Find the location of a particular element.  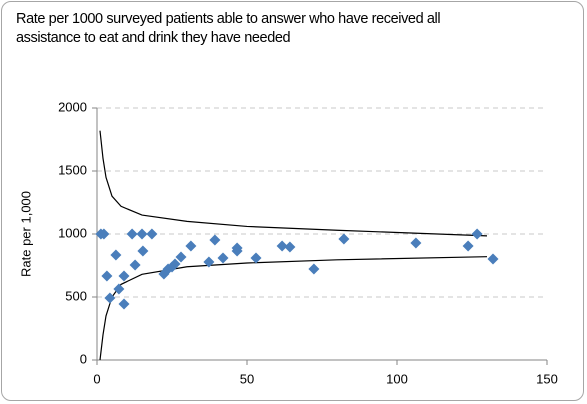

x-tick-label: 0 is located at coordinates (96, 378).